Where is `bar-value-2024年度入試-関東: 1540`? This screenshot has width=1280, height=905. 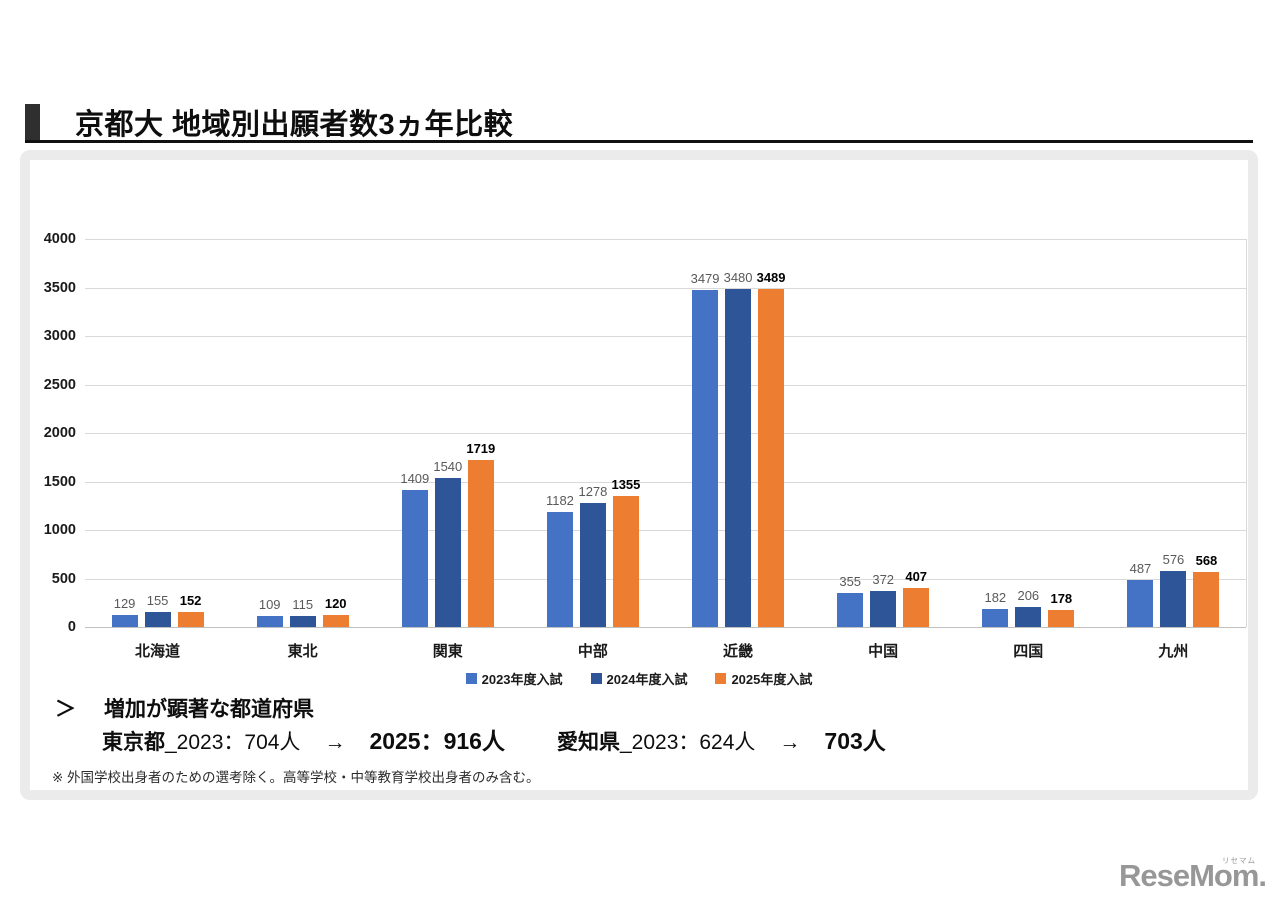 bar-value-2024年度入試-関東: 1540 is located at coordinates (448, 466).